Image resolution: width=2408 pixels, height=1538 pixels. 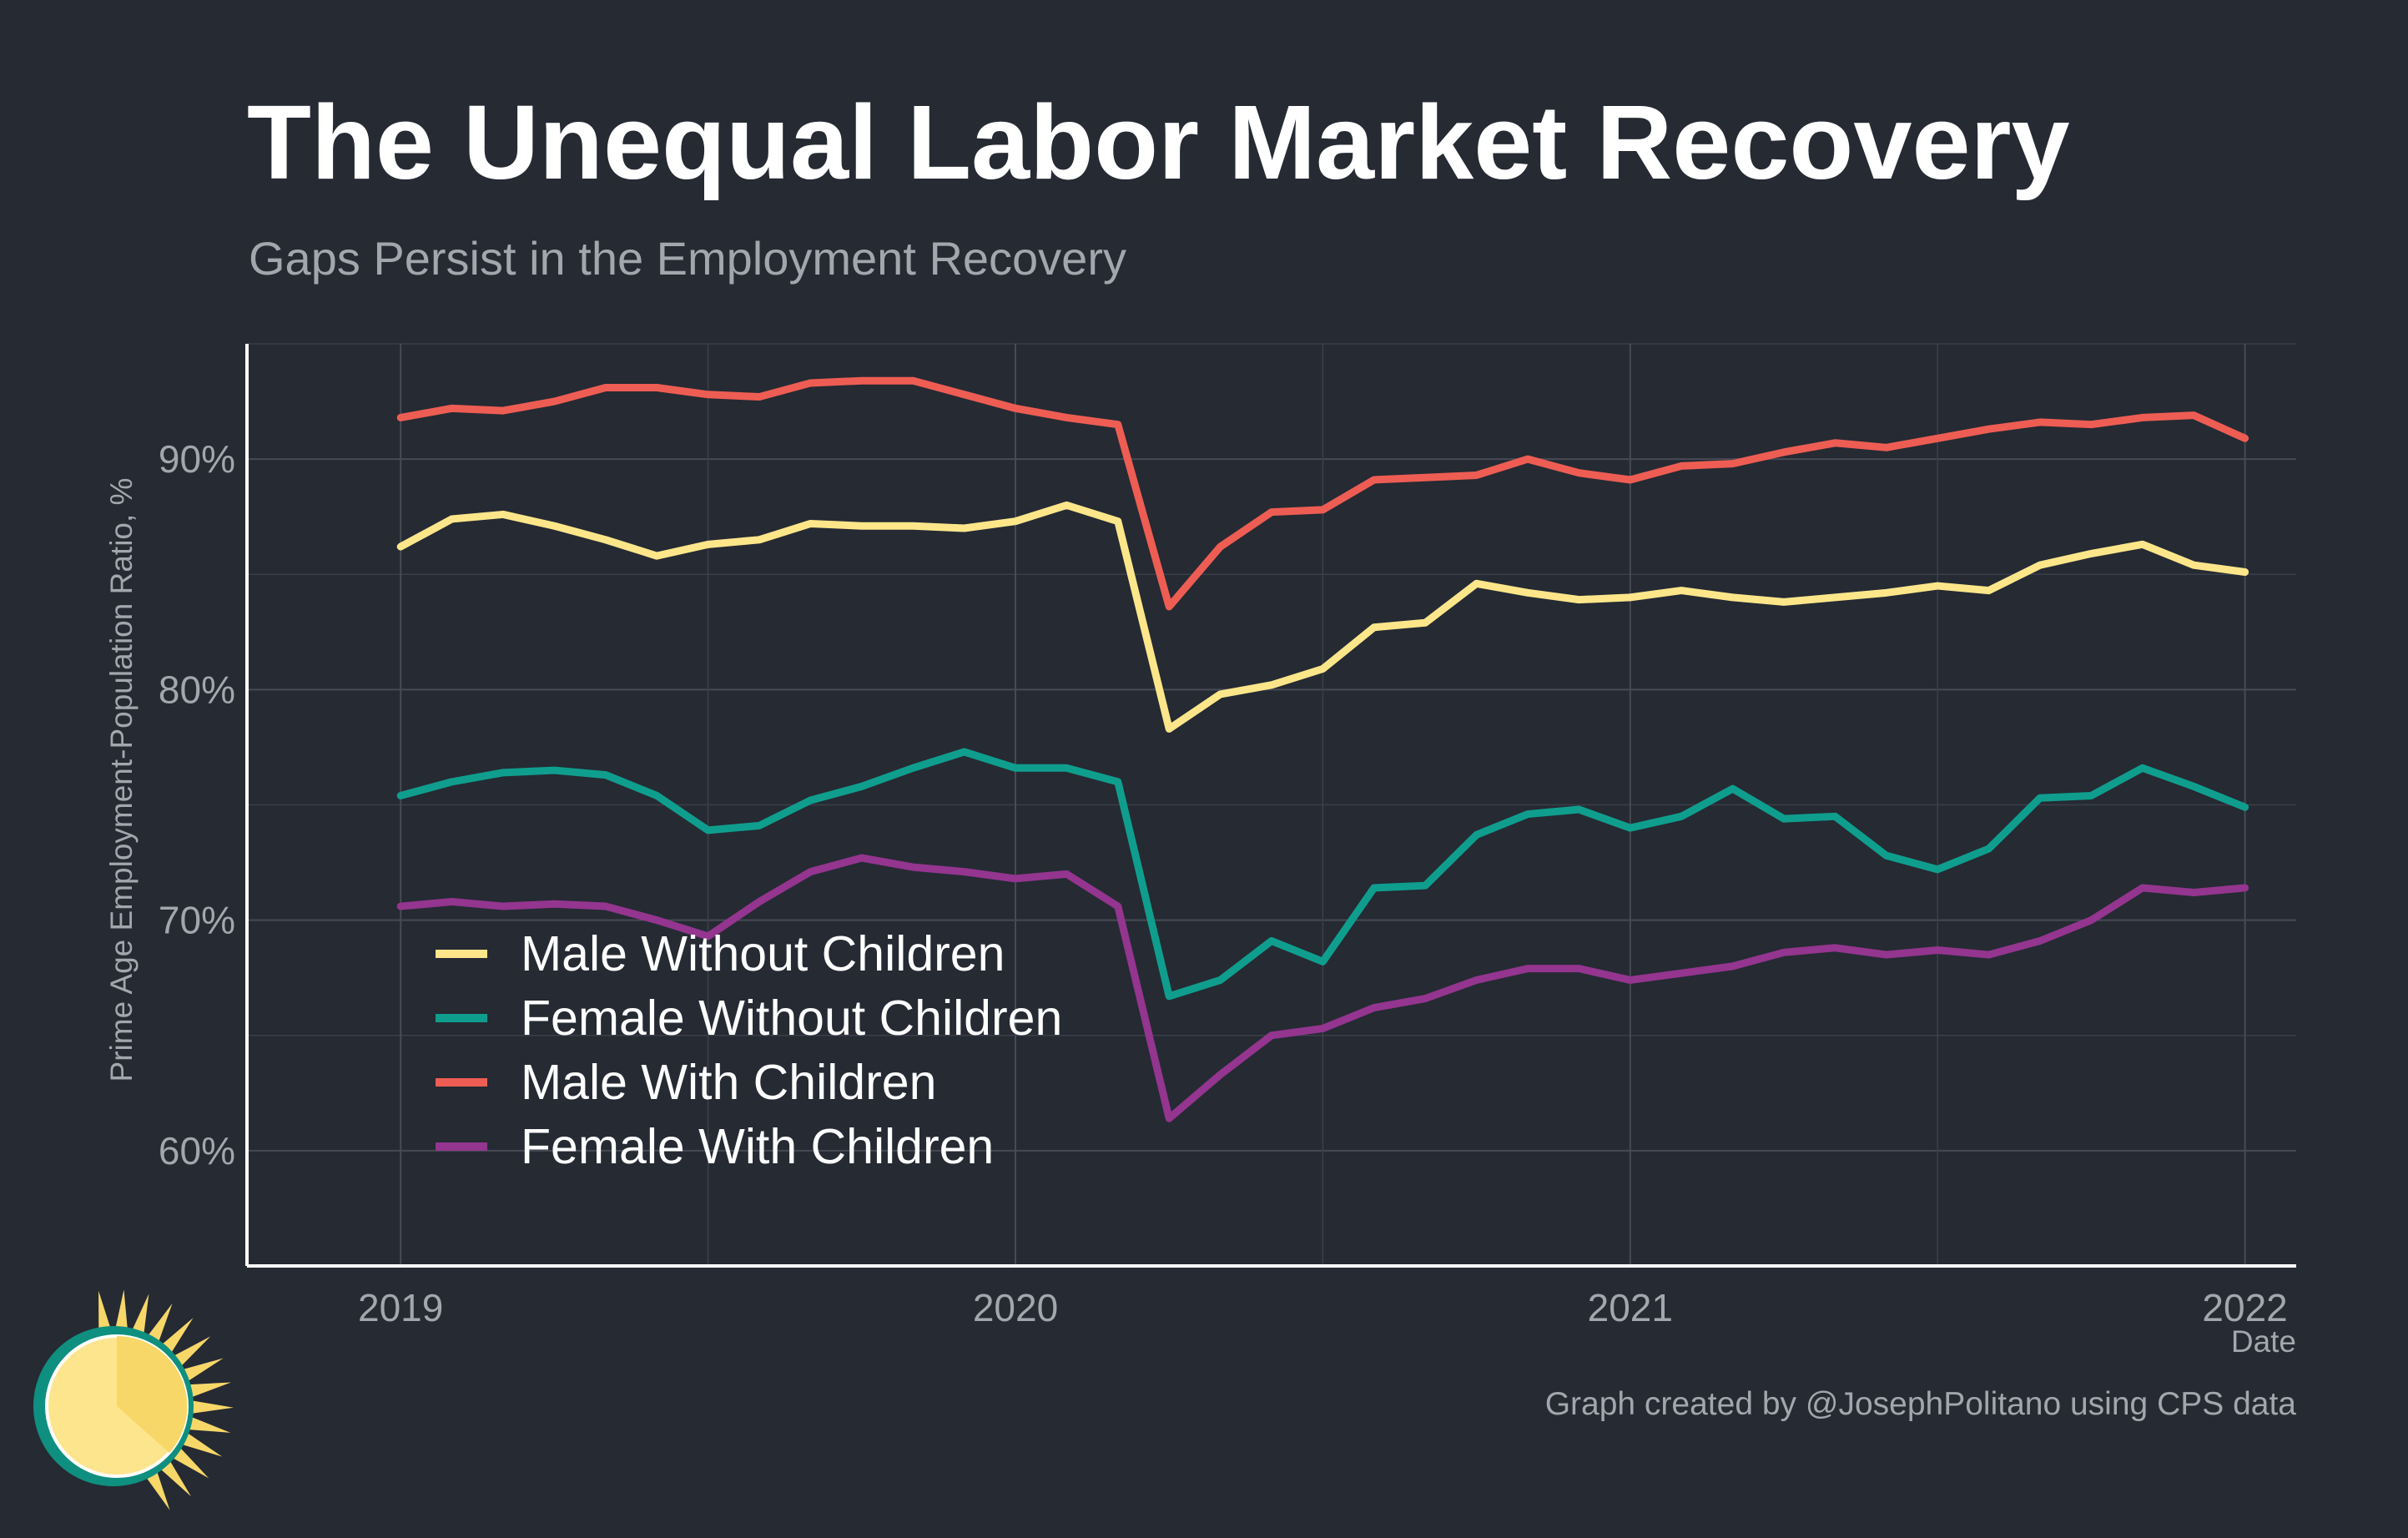 I want to click on y-axis-title: Prime Age Employment-Population Ratio, %, so click(x=121, y=780).